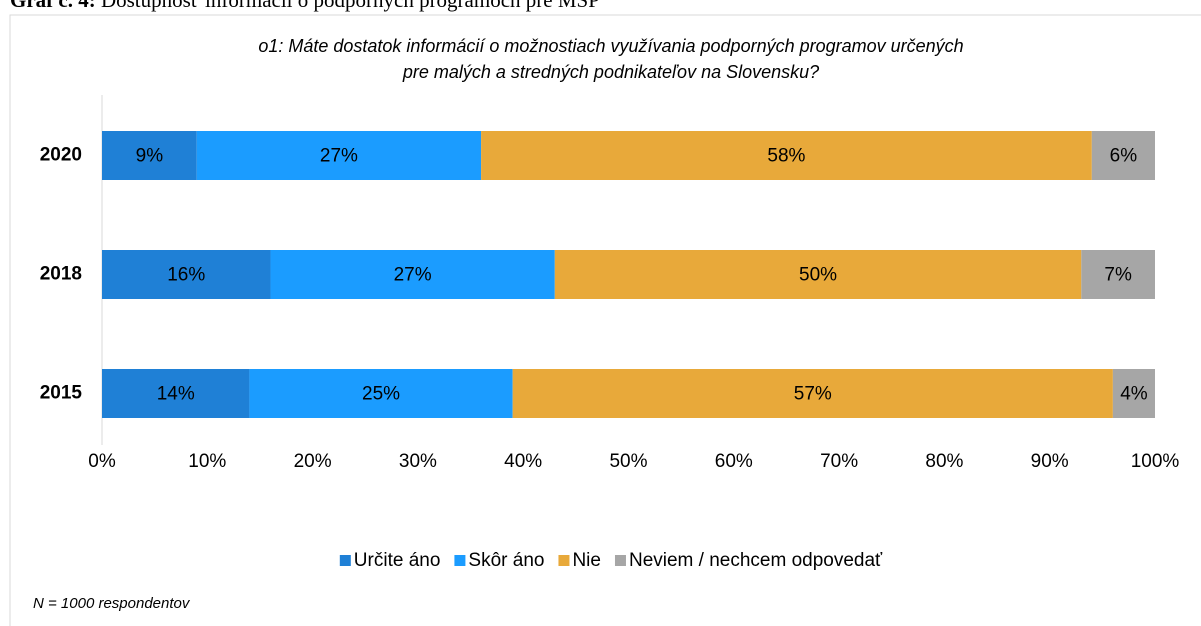  I want to click on note: N = 1000 respondentov, so click(112, 603).